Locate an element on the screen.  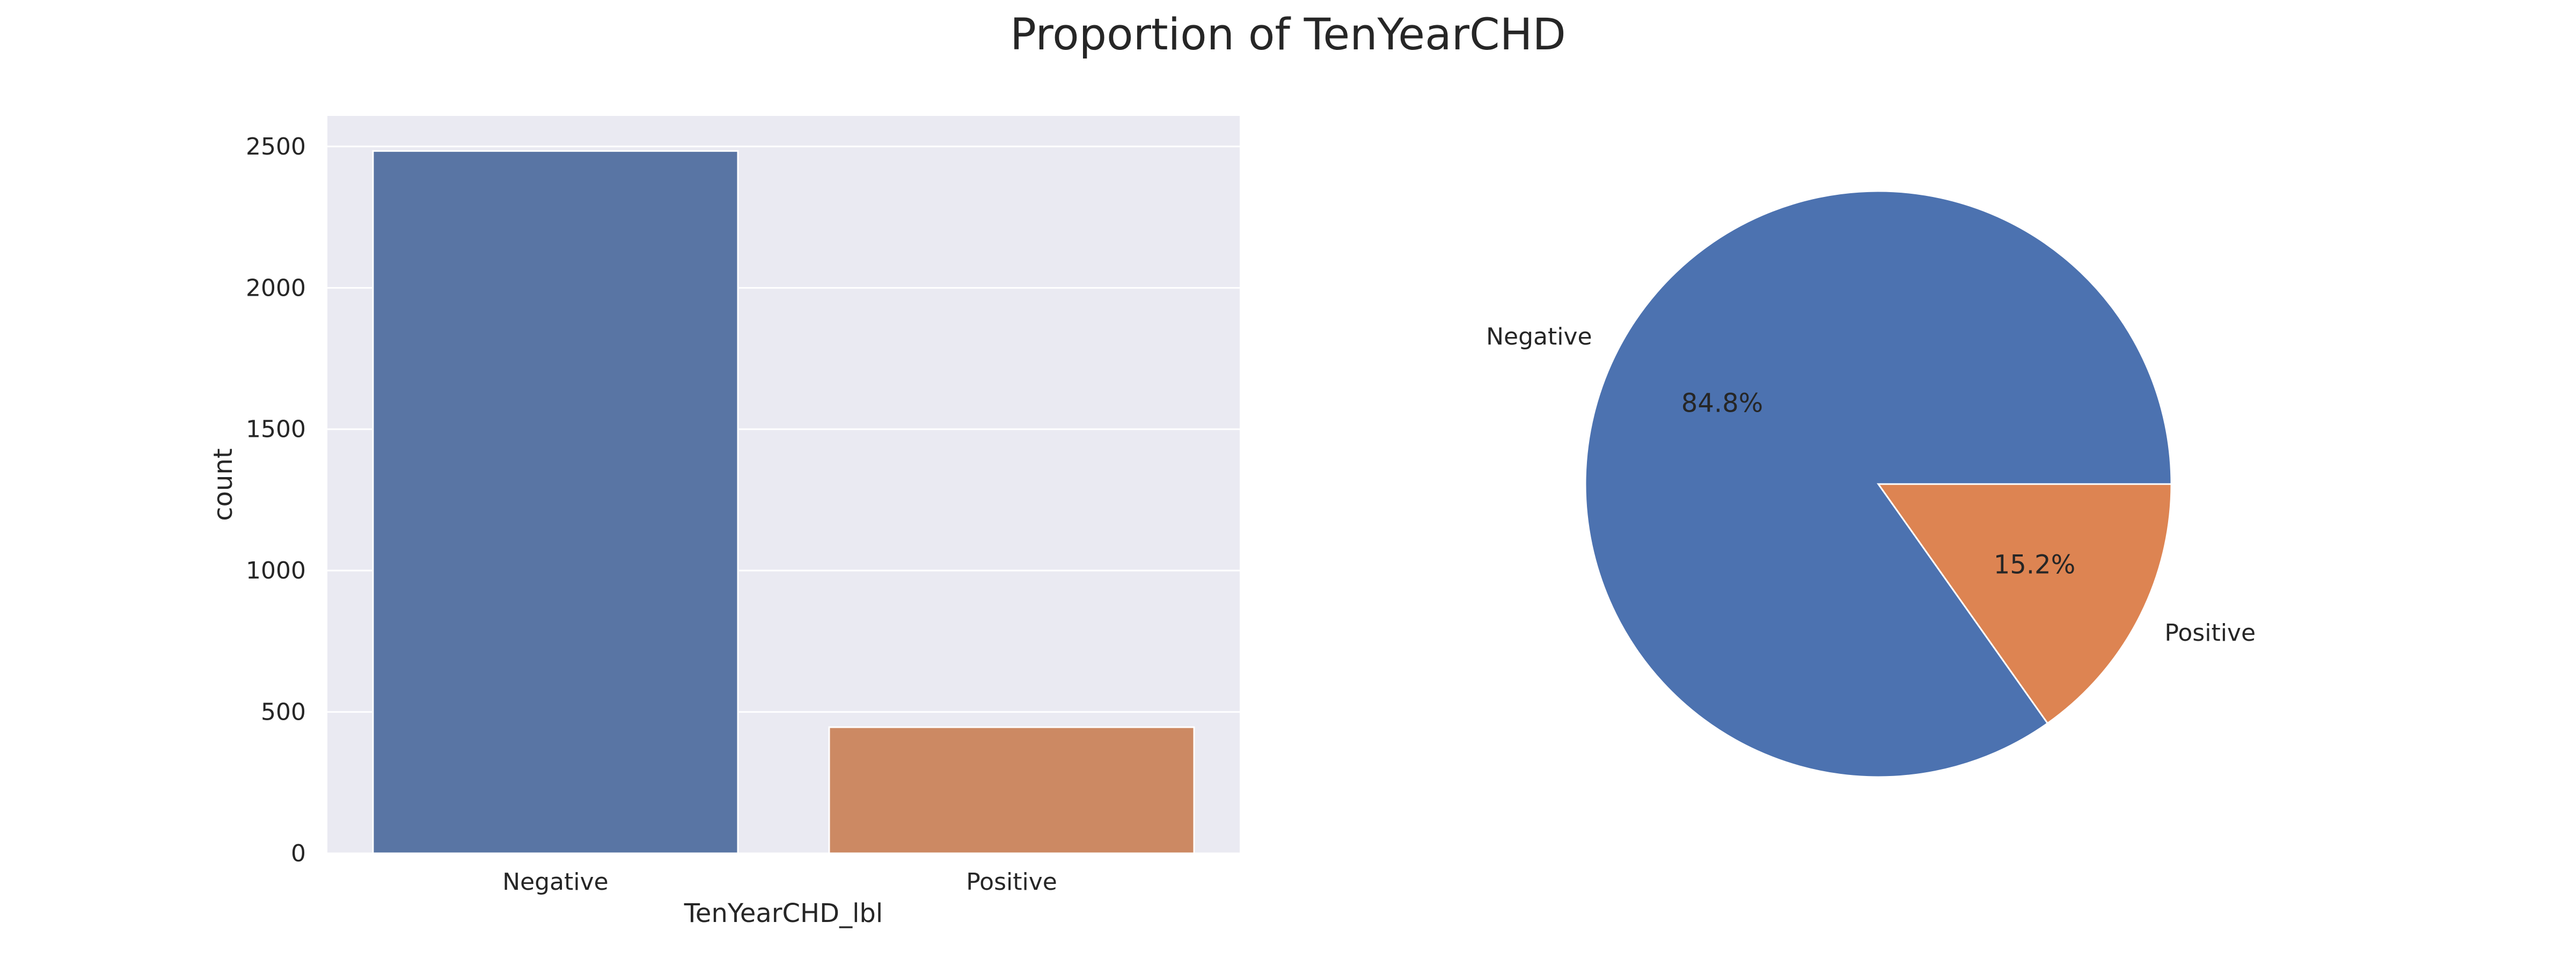
y-axis-label: count is located at coordinates (223, 484).